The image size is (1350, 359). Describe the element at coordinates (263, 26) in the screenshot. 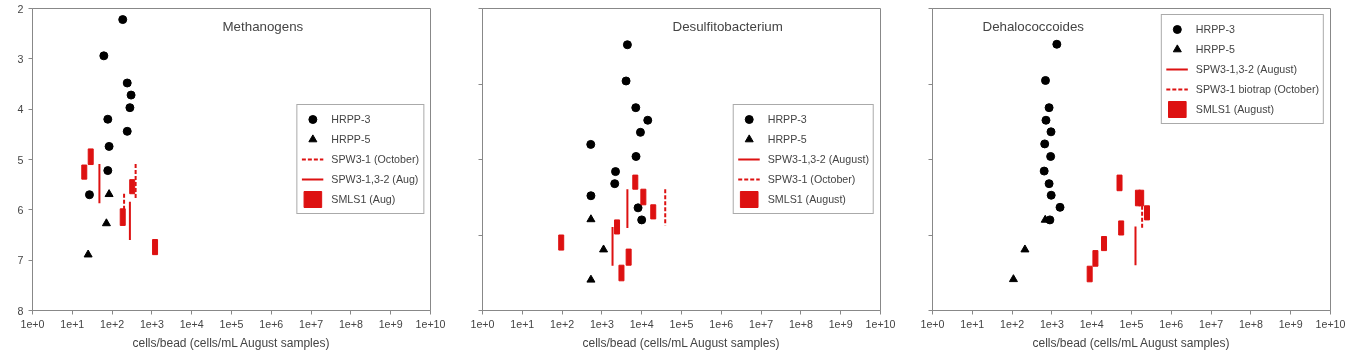

I see `text: Methanogens` at that location.